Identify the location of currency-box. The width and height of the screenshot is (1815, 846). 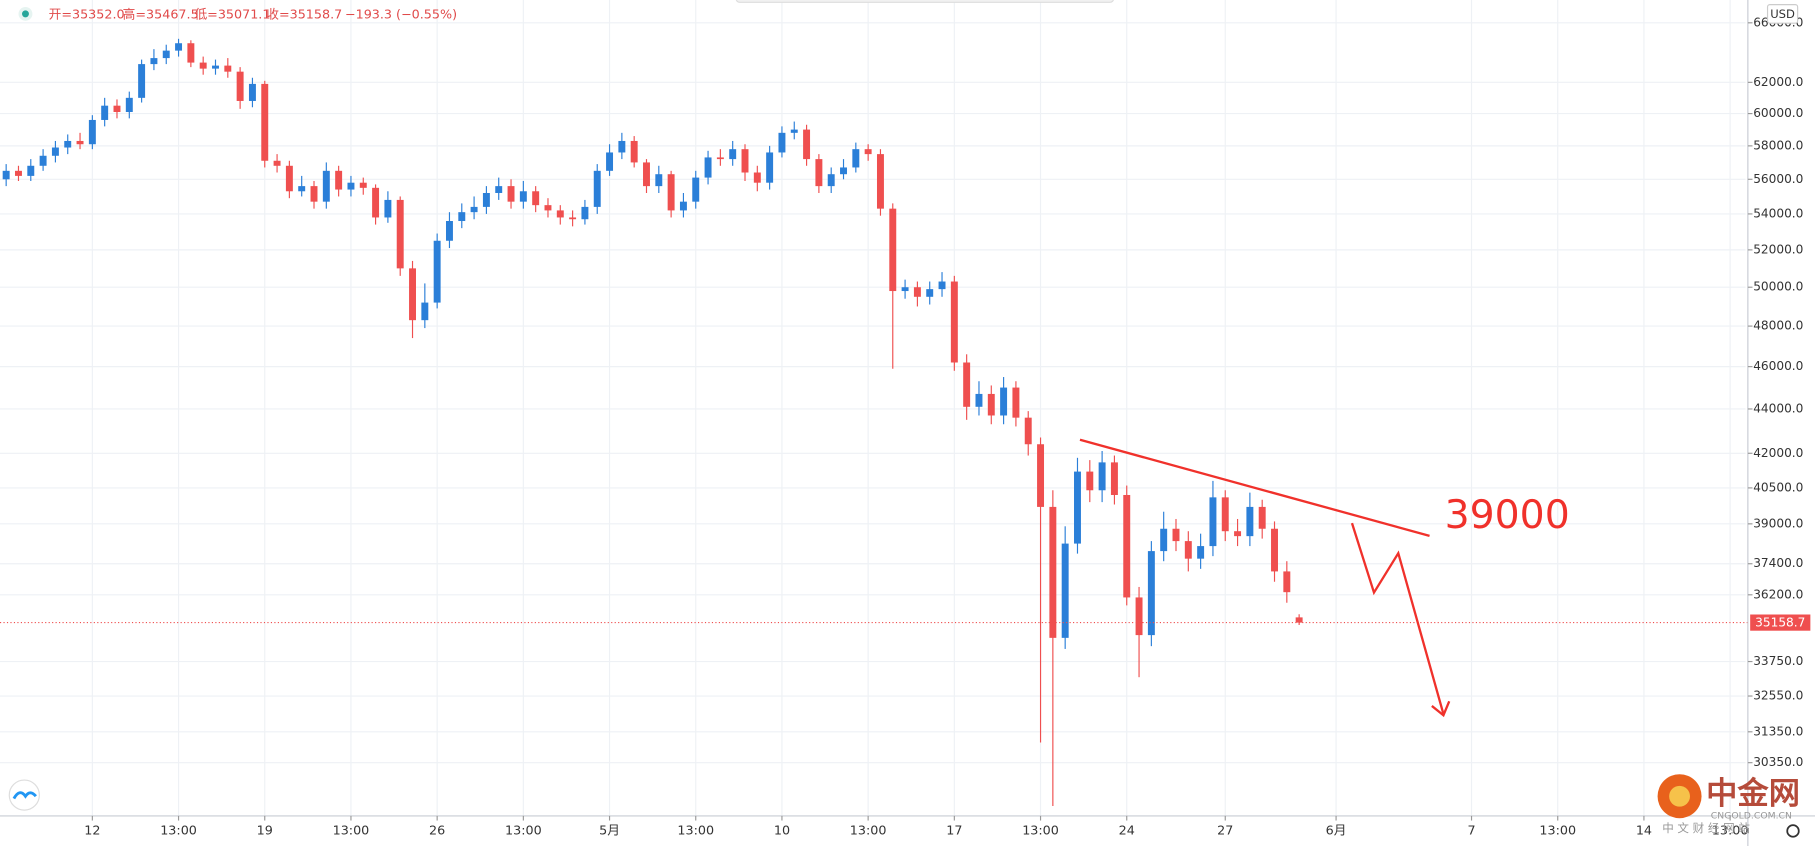
(1782, 14).